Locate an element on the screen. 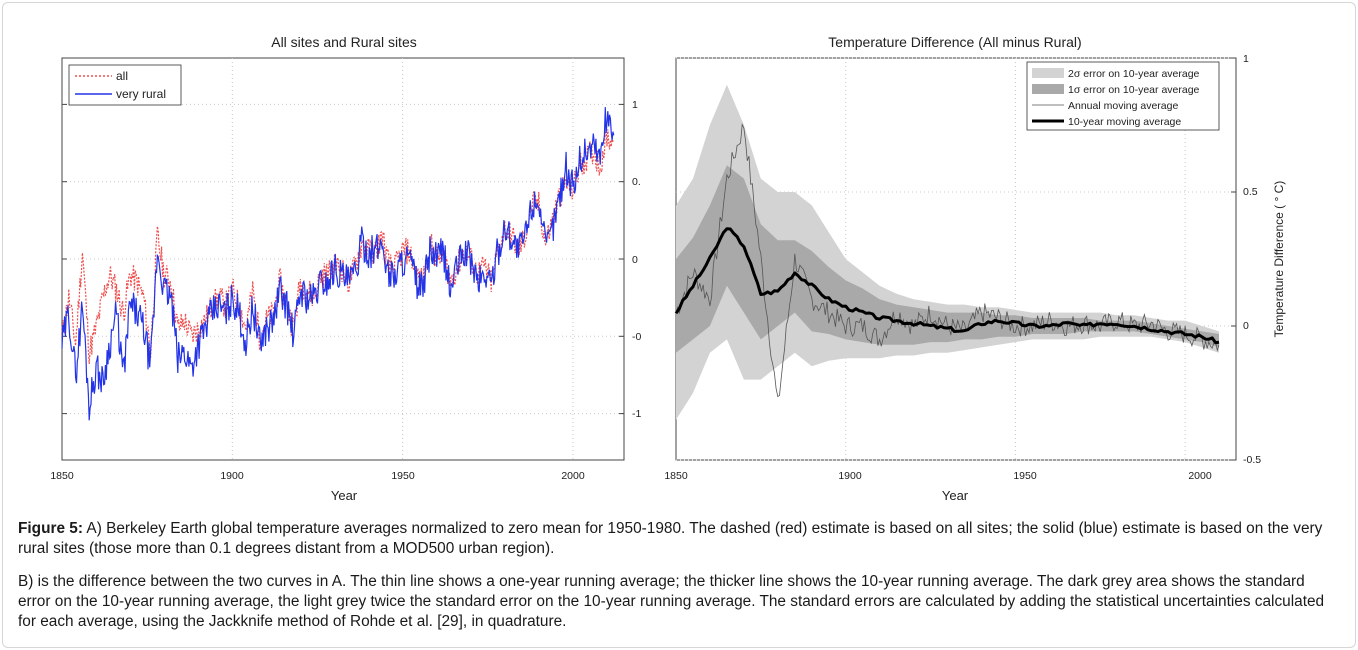  chart-b-xtick-1950: 1950 is located at coordinates (1025, 476).